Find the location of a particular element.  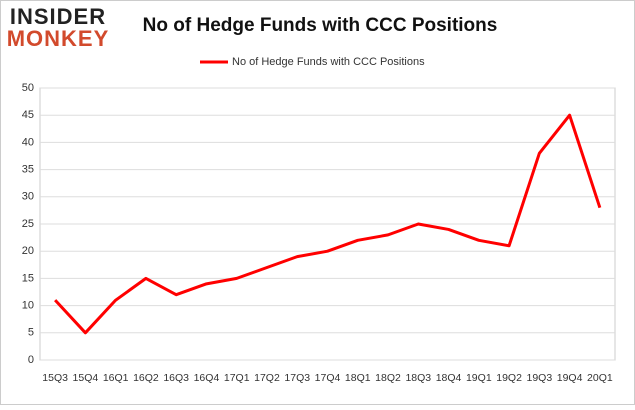

y-tick-label: 15 is located at coordinates (28, 278).